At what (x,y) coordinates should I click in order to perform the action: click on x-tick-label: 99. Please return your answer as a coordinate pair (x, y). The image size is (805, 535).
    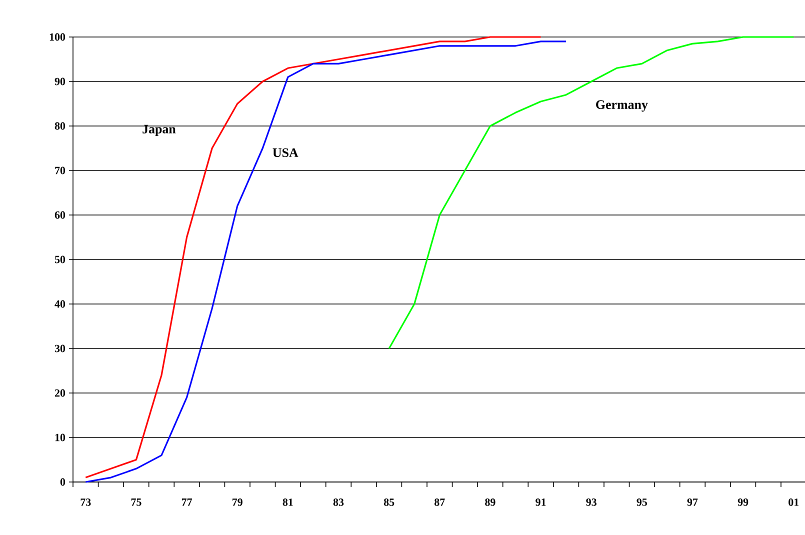
    Looking at the image, I should click on (743, 502).